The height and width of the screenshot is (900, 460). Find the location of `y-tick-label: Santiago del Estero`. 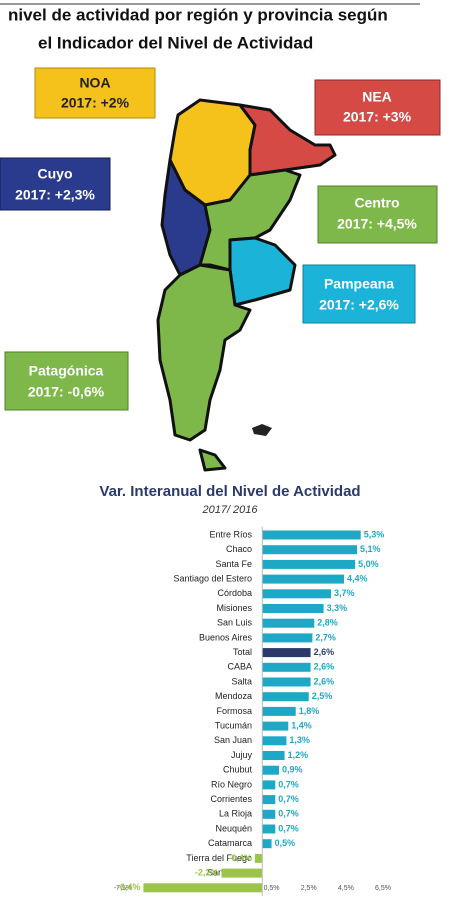

y-tick-label: Santiago del Estero is located at coordinates (212, 578).